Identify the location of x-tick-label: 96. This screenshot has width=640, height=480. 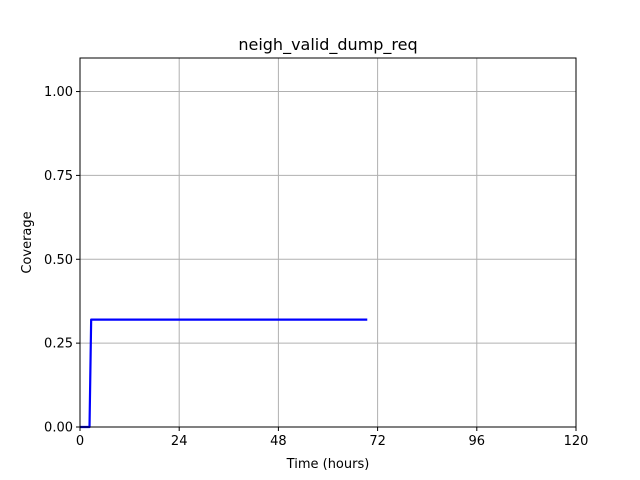
(477, 441).